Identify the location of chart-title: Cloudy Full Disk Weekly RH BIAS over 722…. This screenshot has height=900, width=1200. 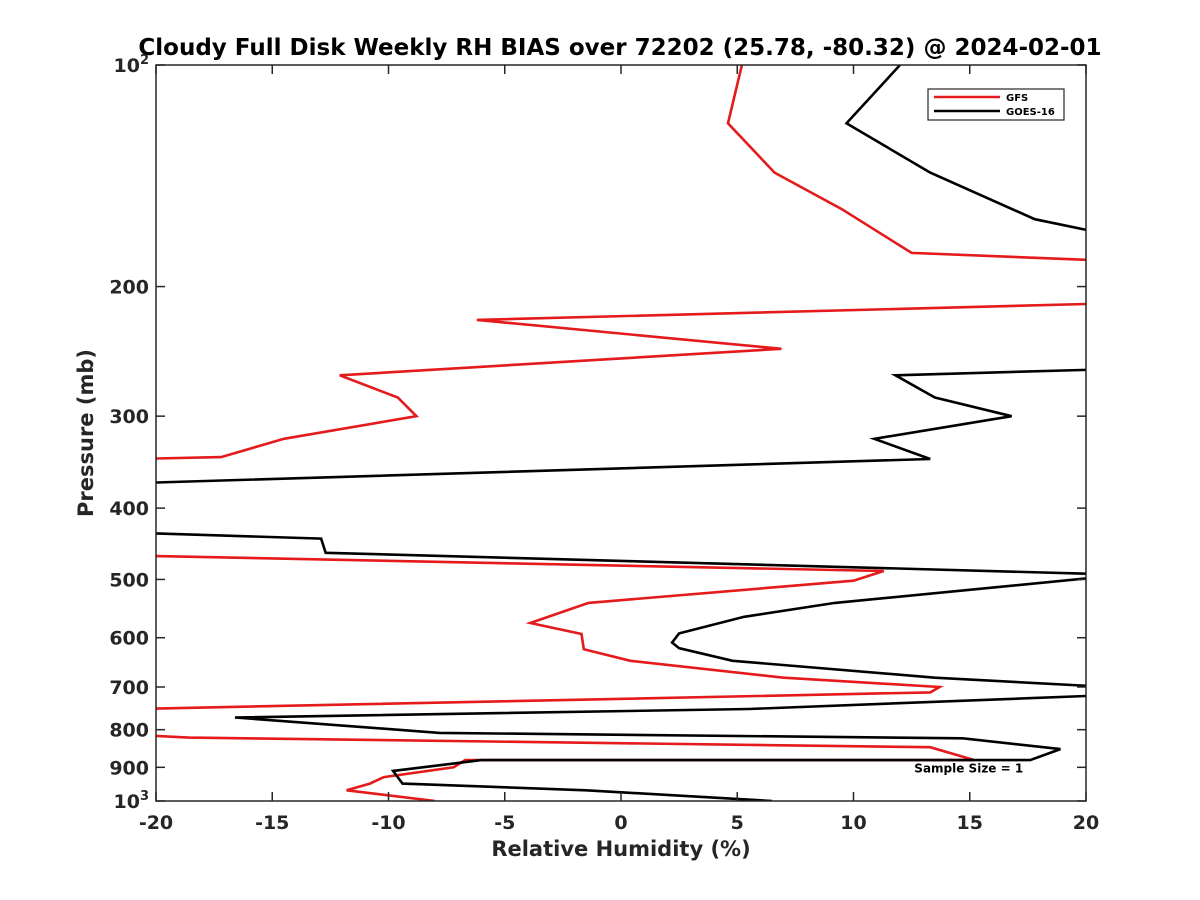
(619, 48).